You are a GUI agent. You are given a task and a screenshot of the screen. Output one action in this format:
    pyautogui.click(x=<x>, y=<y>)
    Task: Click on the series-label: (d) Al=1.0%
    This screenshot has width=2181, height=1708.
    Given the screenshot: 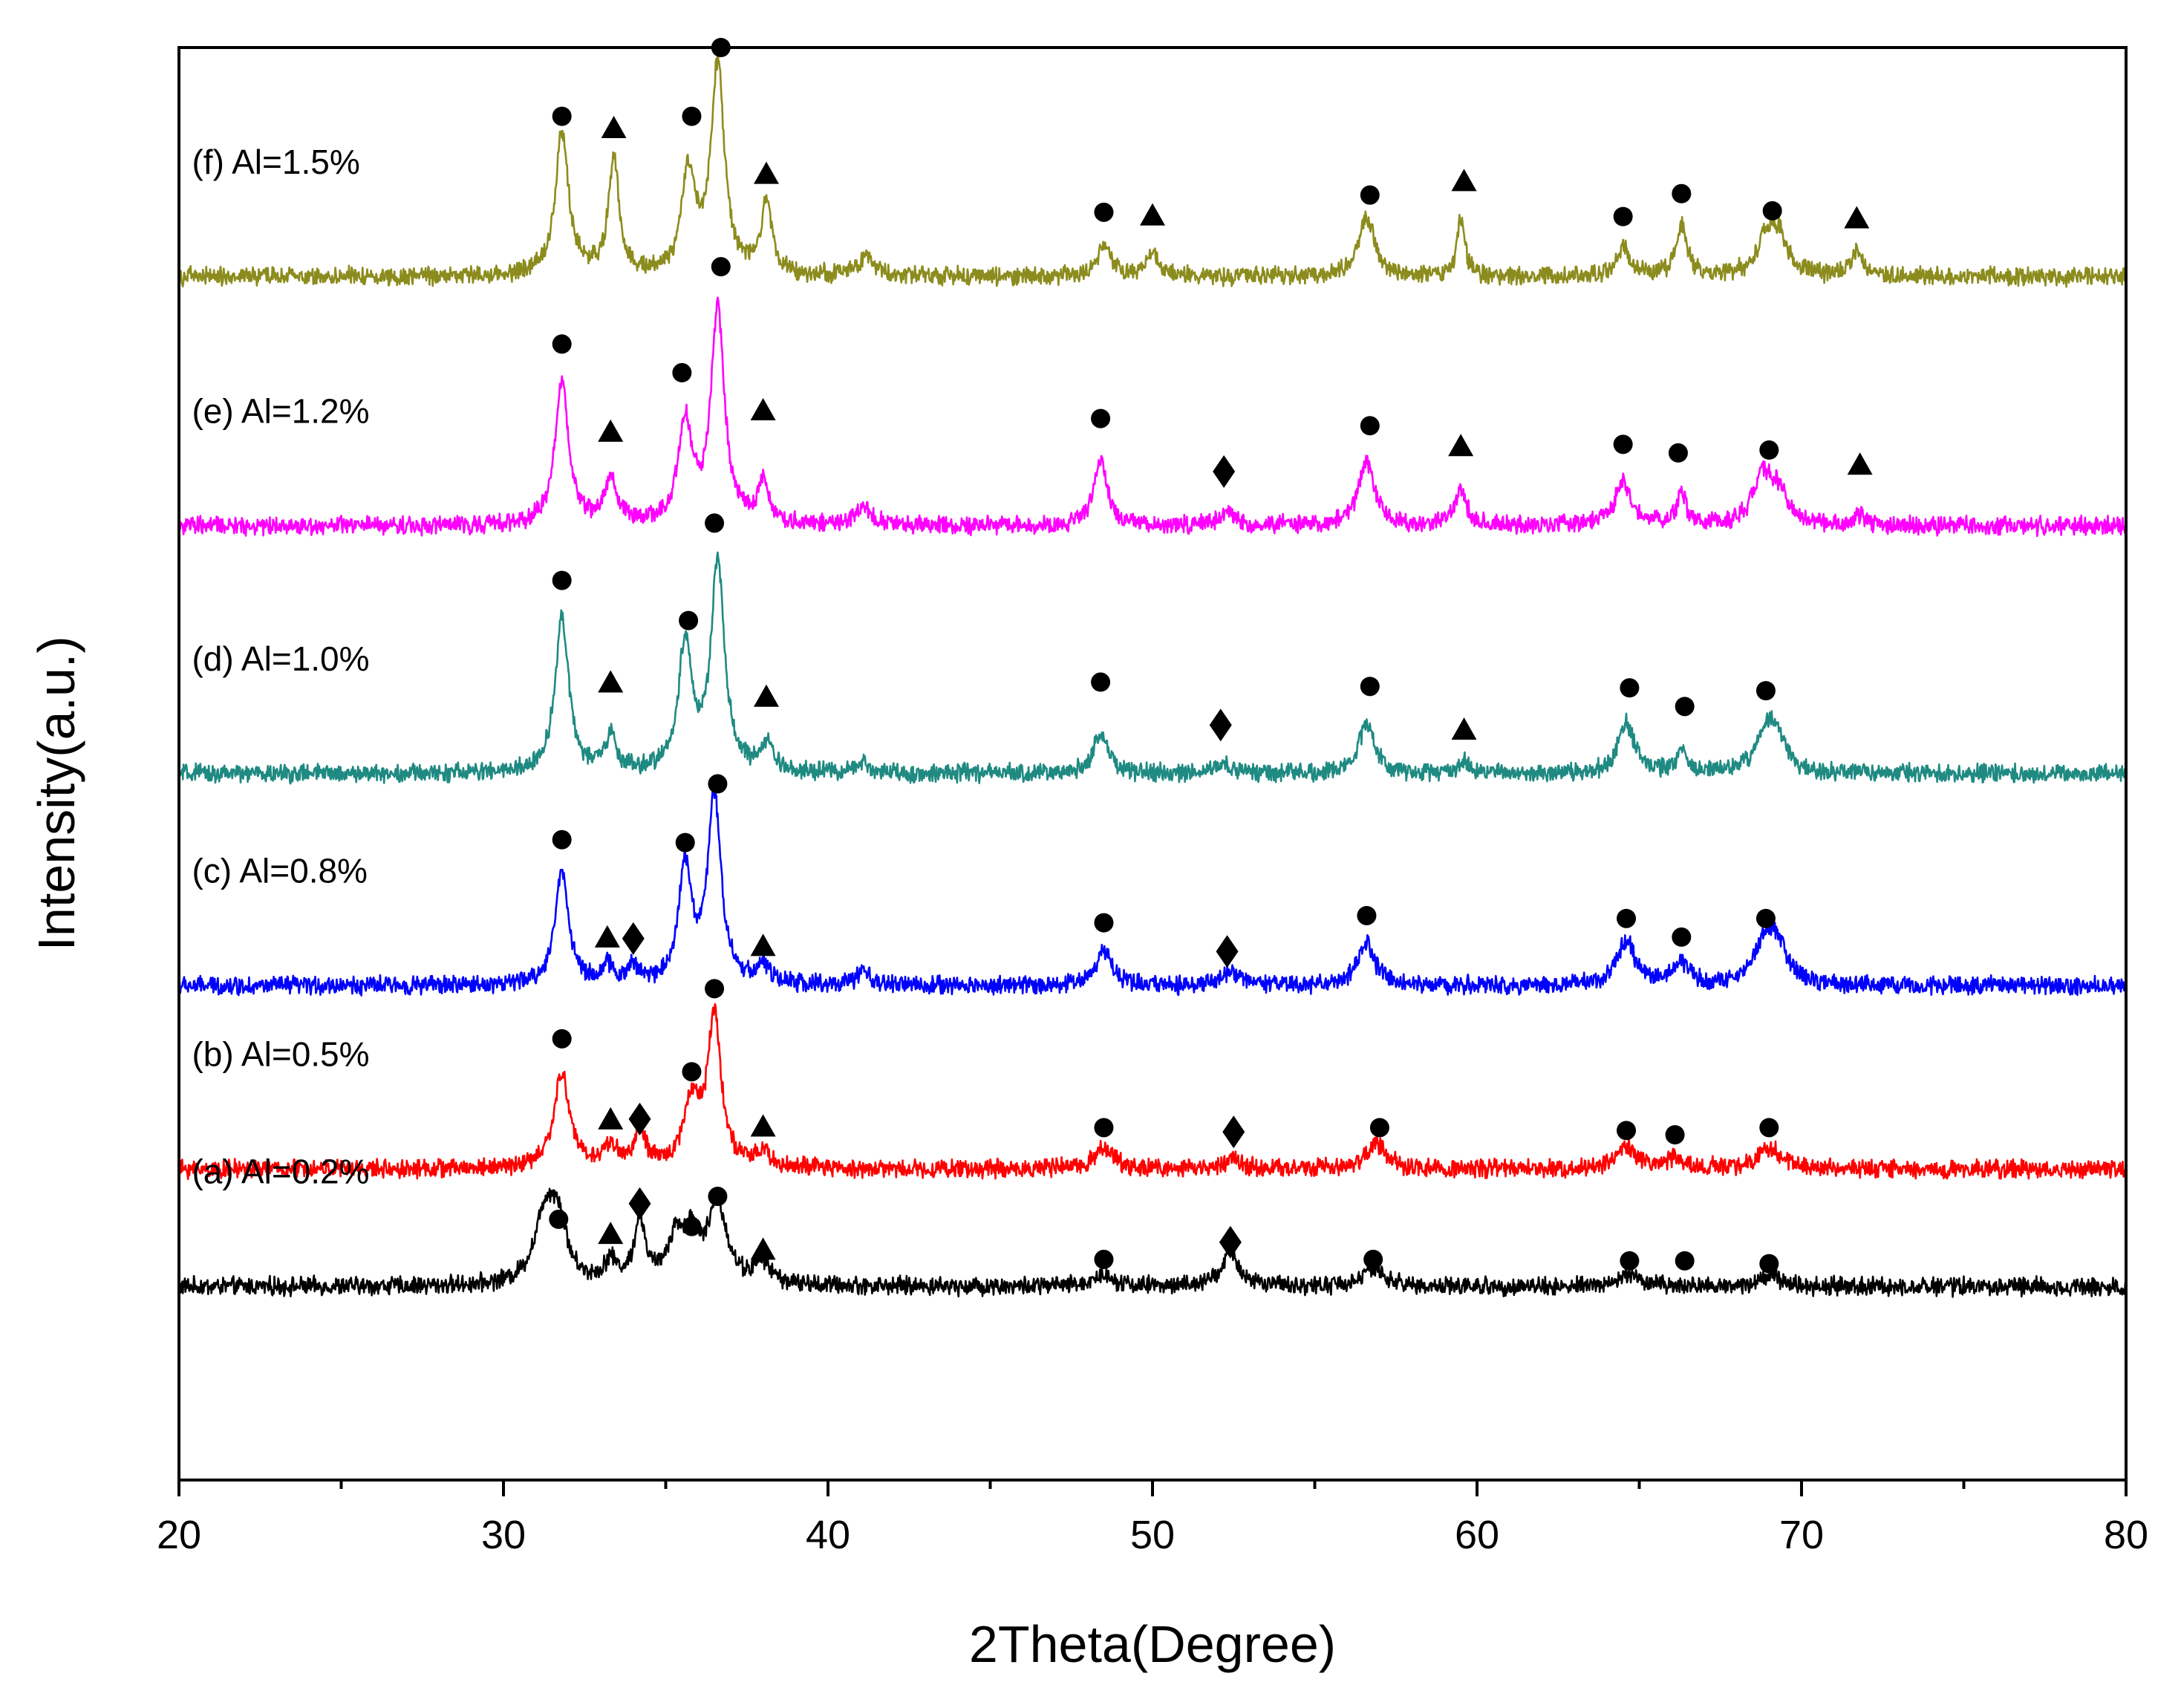 What is the action you would take?
    pyautogui.click(x=280, y=658)
    